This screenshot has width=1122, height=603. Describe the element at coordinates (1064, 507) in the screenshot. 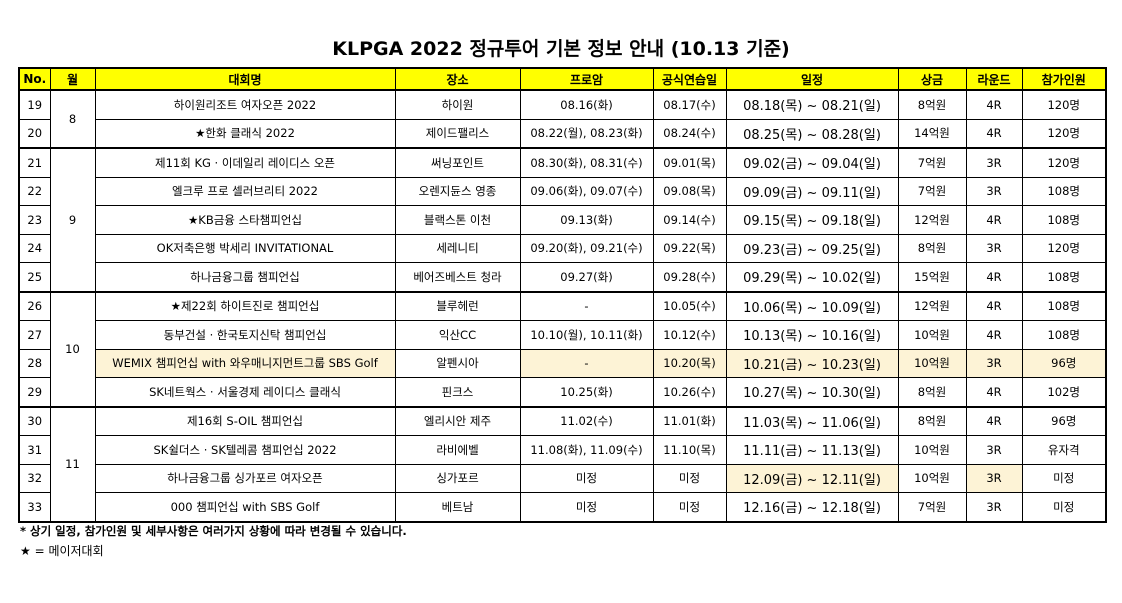

I see `cell-players: 미정` at that location.